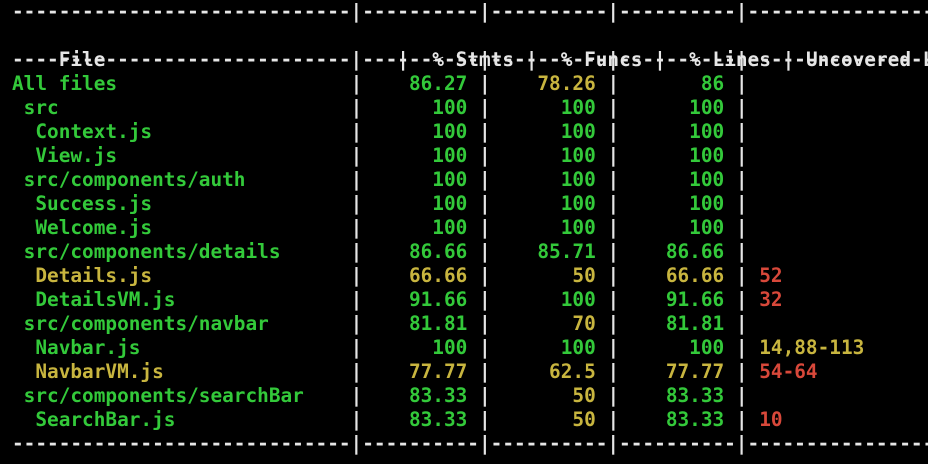  I want to click on lines-value: 86, so click(683, 83).